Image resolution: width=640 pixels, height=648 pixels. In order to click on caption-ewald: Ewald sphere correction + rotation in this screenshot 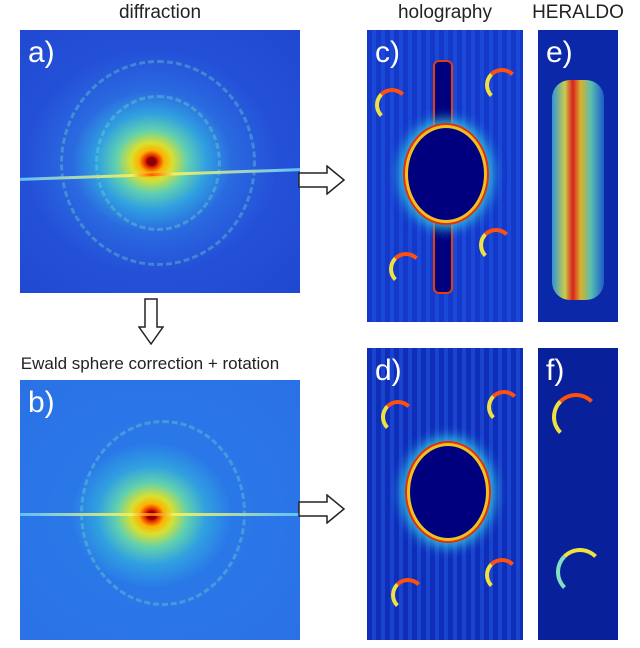, I will do `click(150, 363)`.